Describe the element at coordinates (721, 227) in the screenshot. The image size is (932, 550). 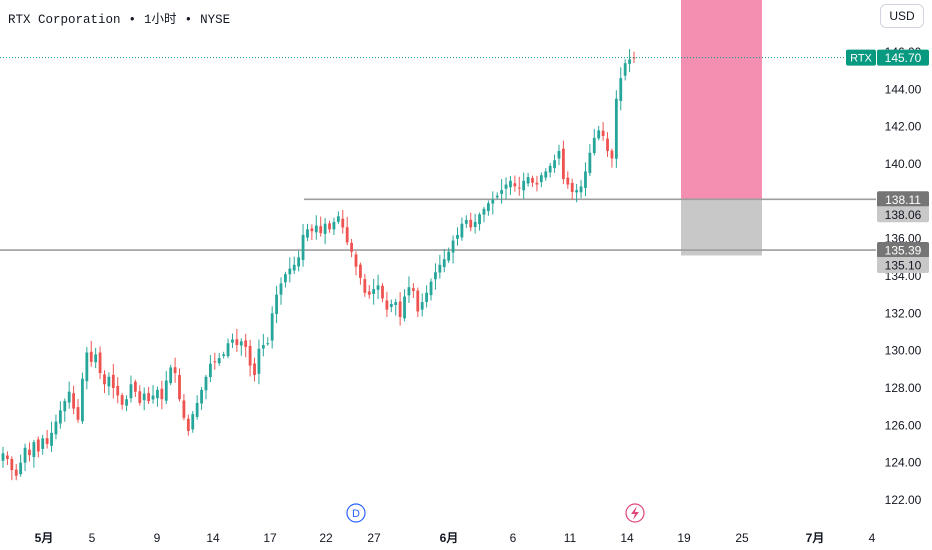
I see `stop-zone` at that location.